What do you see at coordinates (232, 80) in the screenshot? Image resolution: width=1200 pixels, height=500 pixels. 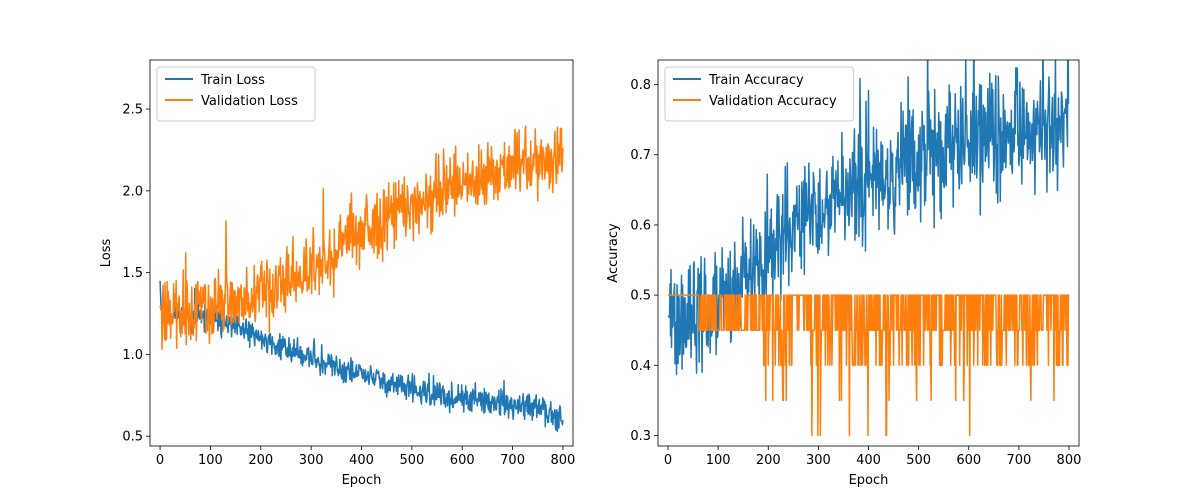 I see `legend-entry-label: Train Loss` at bounding box center [232, 80].